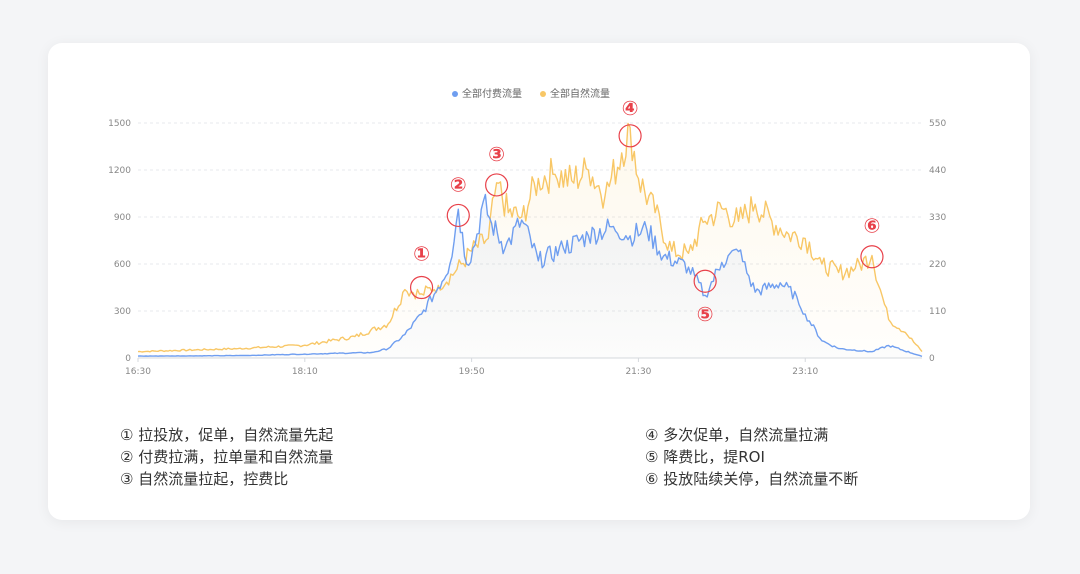 This screenshot has width=1080, height=574. Describe the element at coordinates (119, 241) in the screenshot. I see `y-axis-left: 0 300 600 900 1200 1500` at that location.